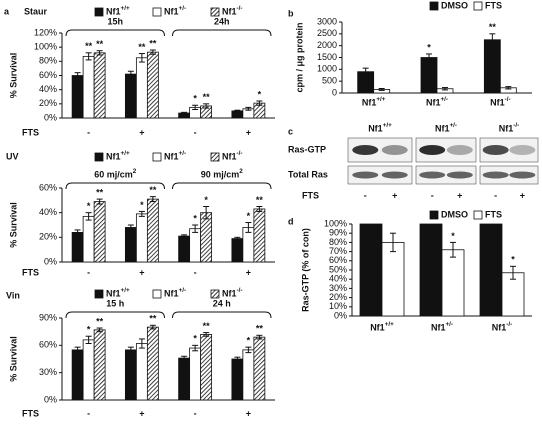  What do you see at coordinates (13, 295) in the screenshot?
I see `chart-title: Vin` at bounding box center [13, 295].